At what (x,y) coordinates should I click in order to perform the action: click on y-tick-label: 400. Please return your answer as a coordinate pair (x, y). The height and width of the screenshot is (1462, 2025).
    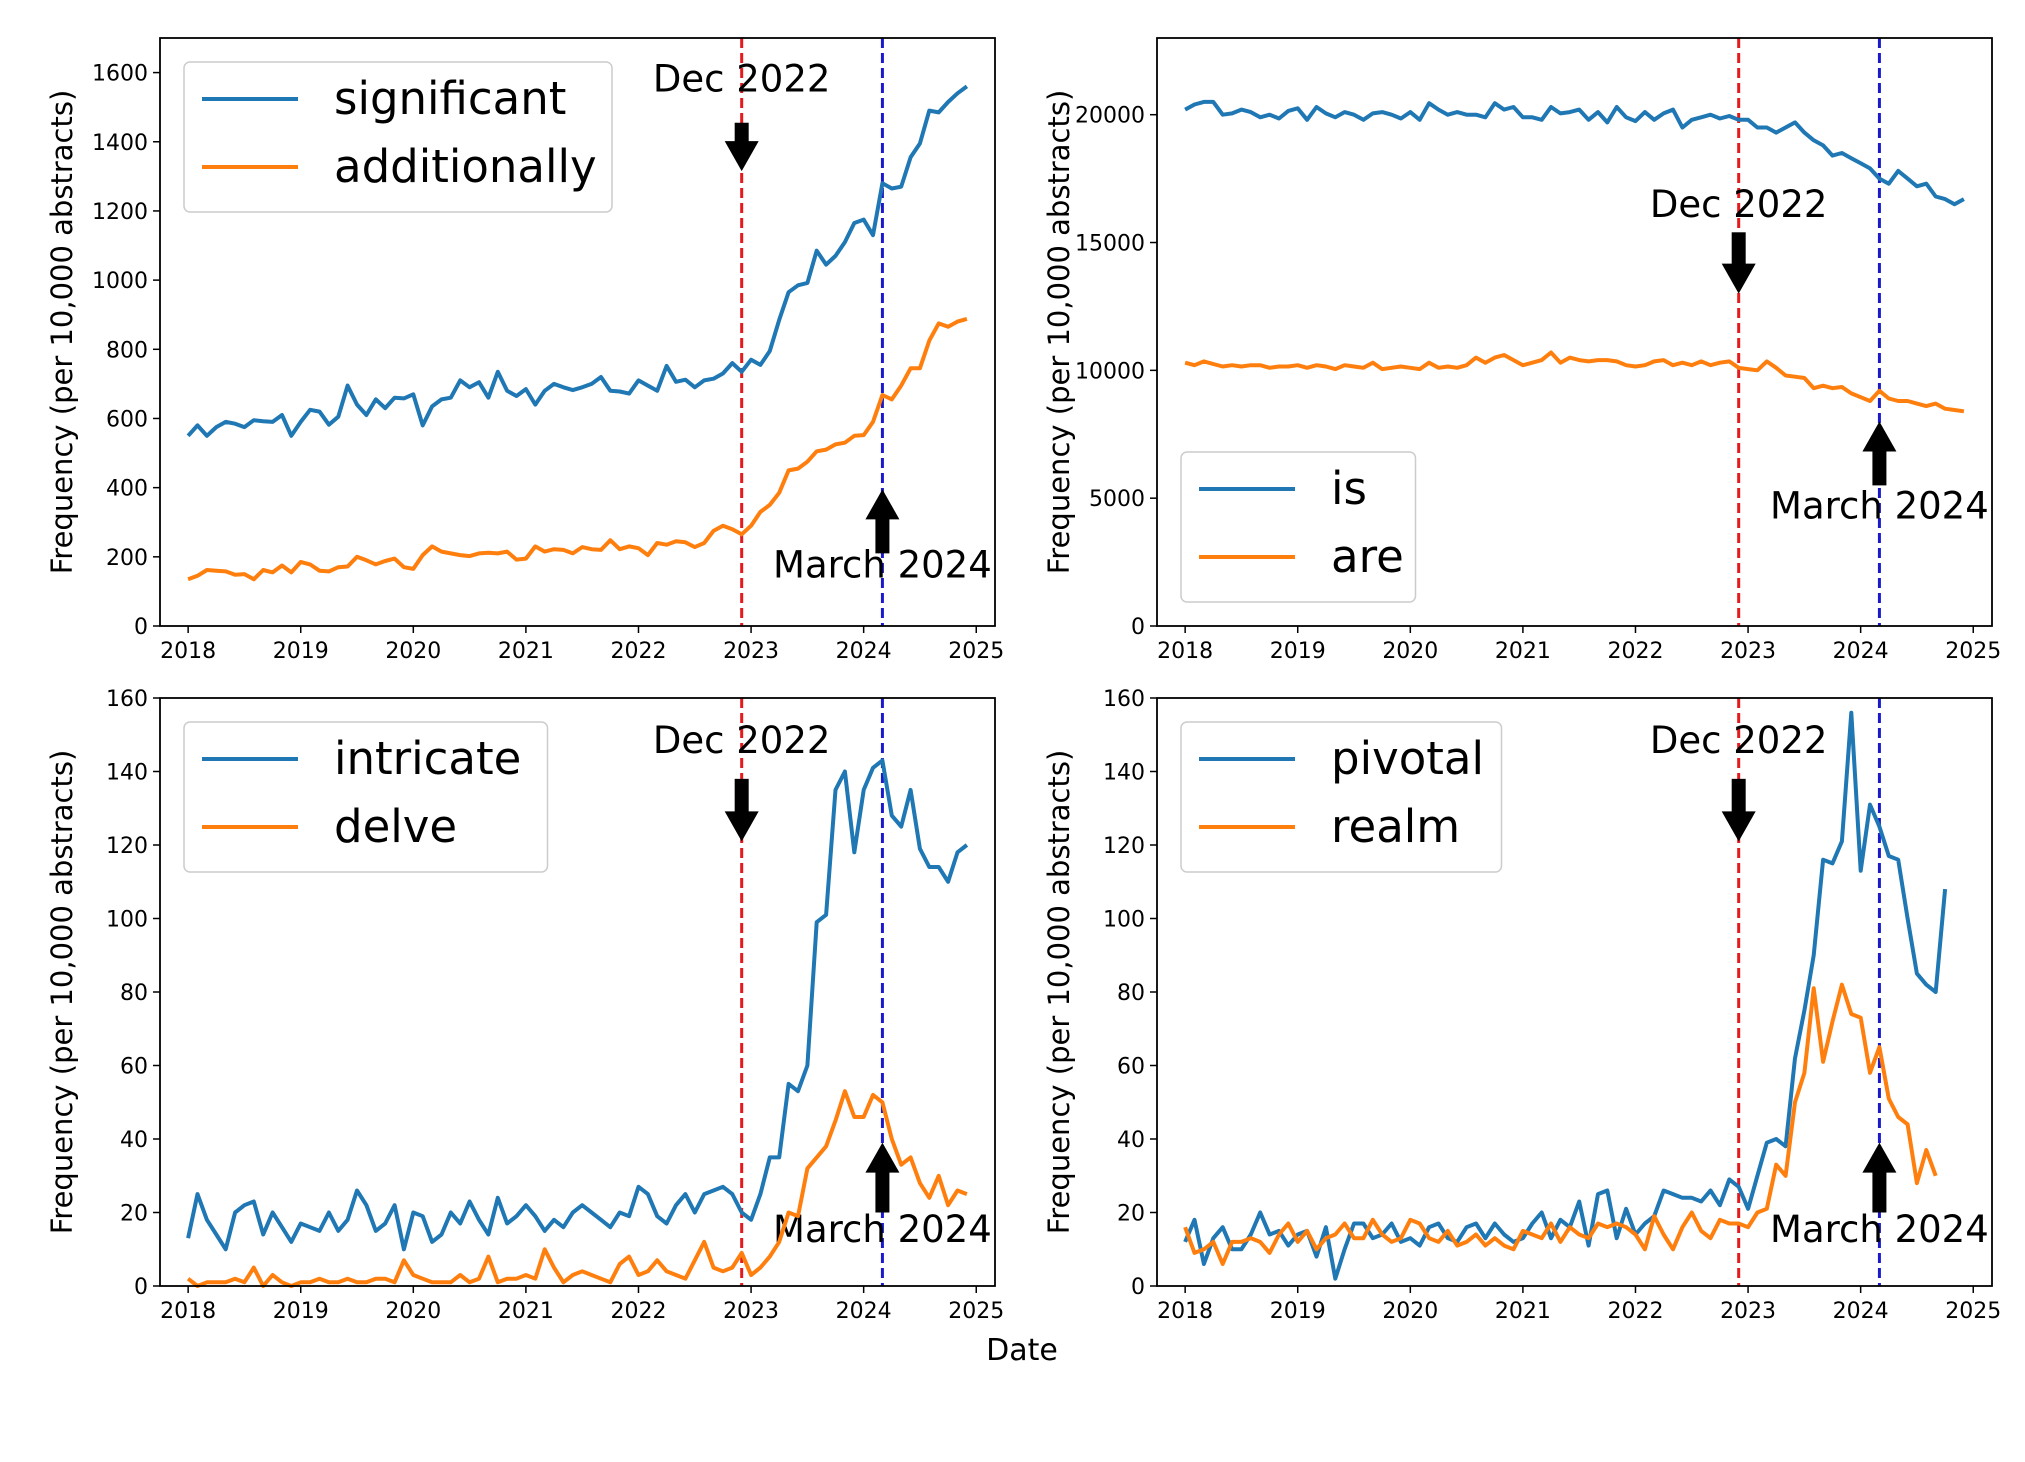
    Looking at the image, I should click on (127, 489).